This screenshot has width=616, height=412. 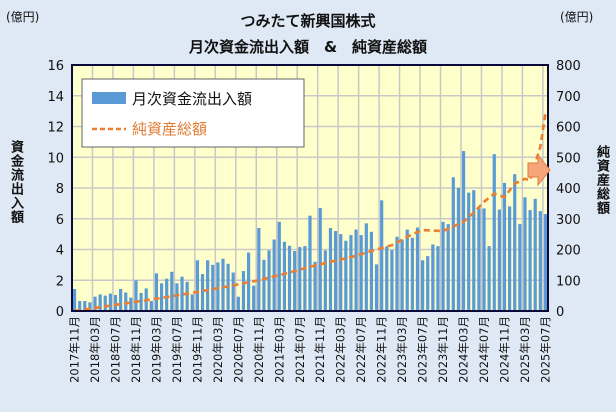 What do you see at coordinates (193, 113) in the screenshot?
I see `legend-box` at bounding box center [193, 113].